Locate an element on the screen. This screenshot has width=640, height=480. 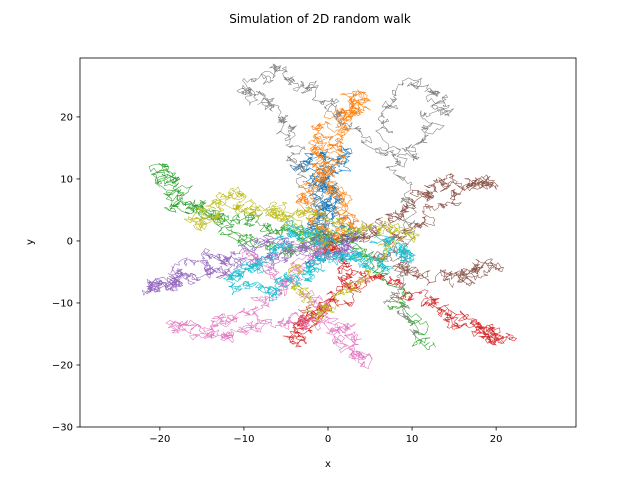
x-tick-label: 20 is located at coordinates (496, 439).